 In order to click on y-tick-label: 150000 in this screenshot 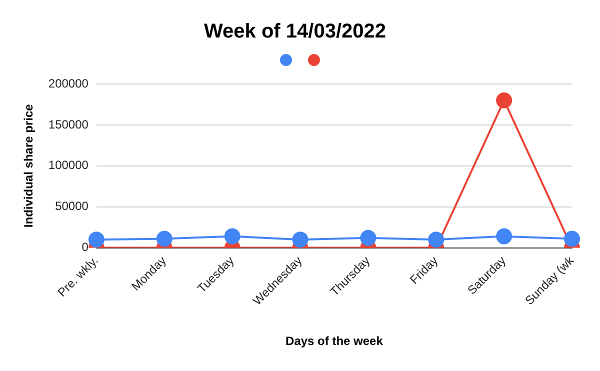, I will do `click(68, 124)`.